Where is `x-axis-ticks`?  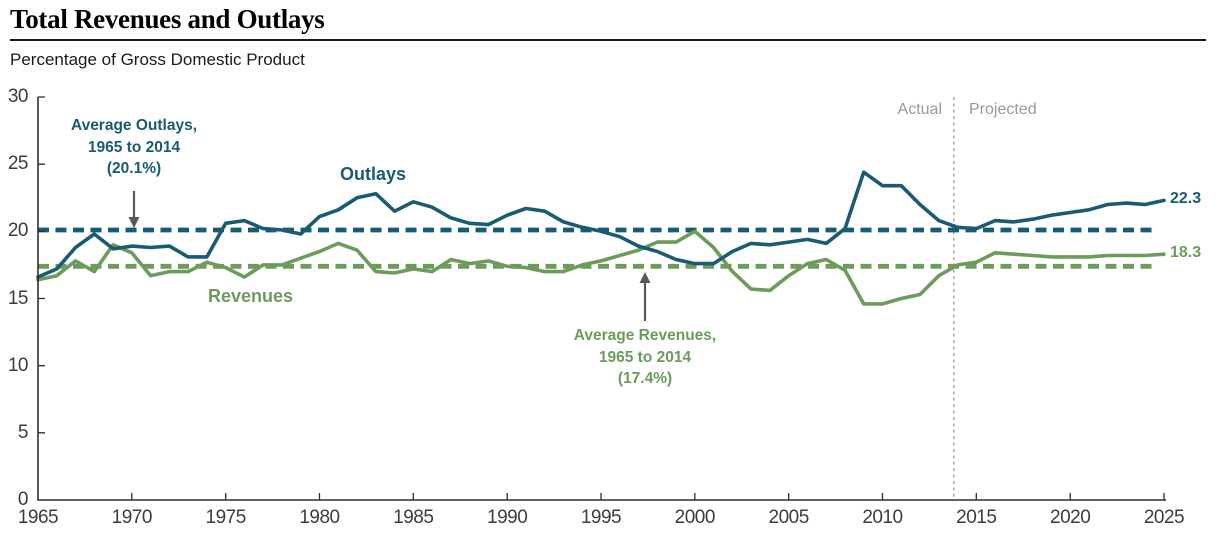
x-axis-ticks is located at coordinates (648, 496).